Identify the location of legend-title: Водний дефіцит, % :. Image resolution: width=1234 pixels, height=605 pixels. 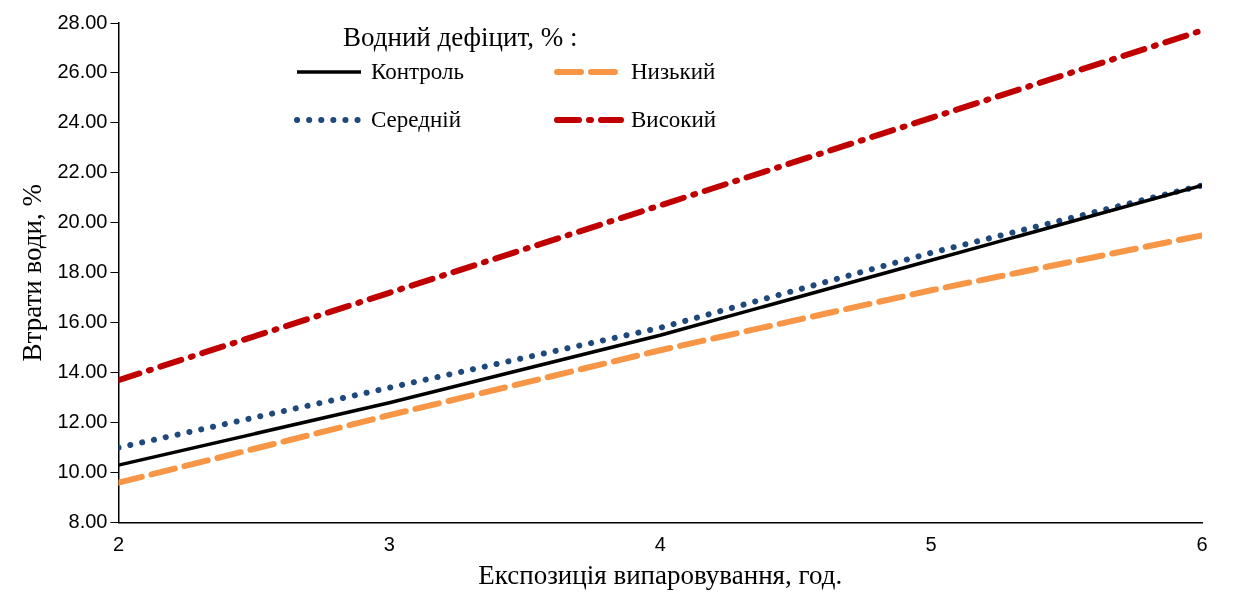
(461, 37).